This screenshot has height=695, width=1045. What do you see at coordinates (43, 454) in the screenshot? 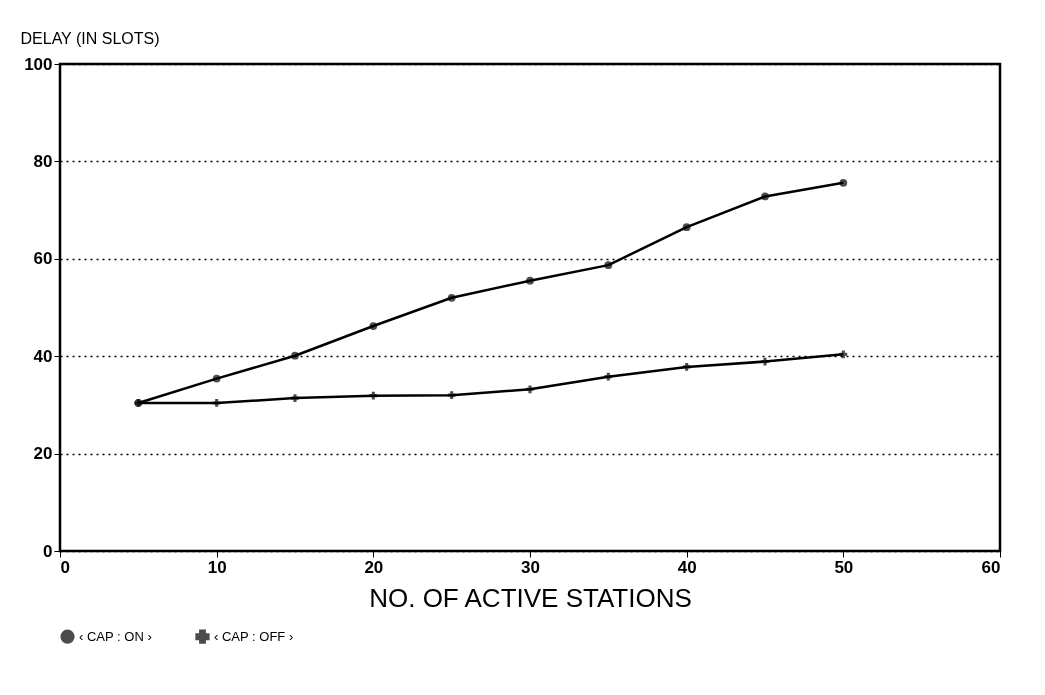
I see `y-tick-label: 20` at bounding box center [43, 454].